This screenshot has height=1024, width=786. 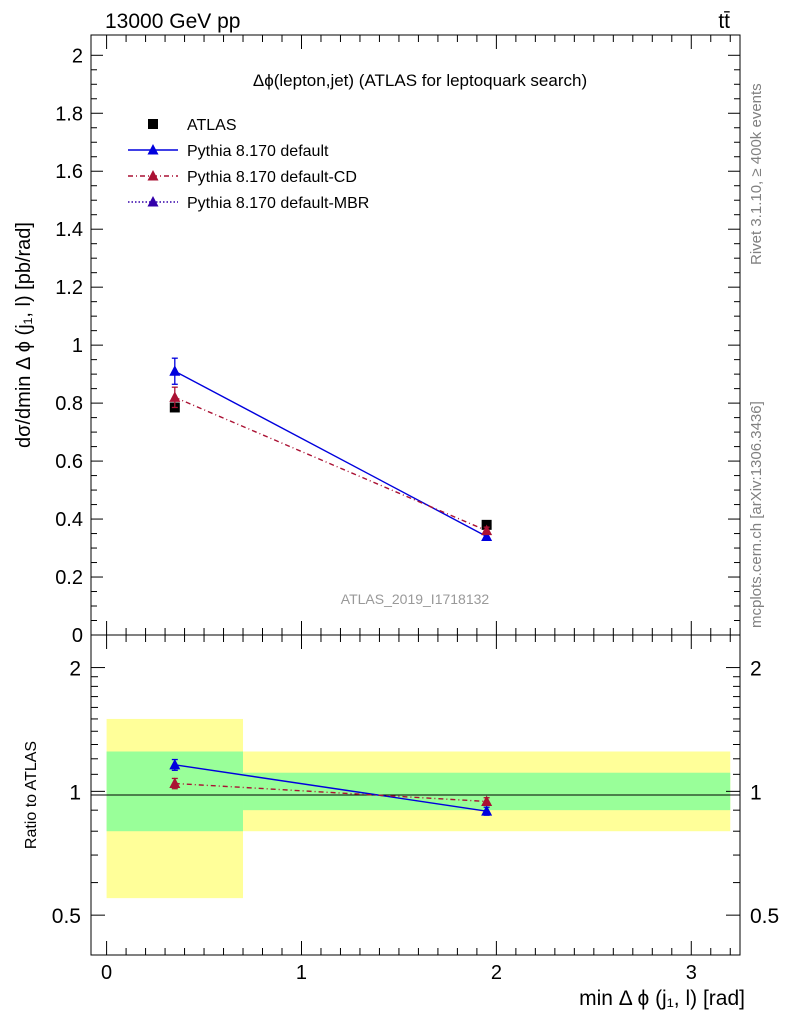 I want to click on watermark: ATLAS_2019_I1718132, so click(x=415, y=599).